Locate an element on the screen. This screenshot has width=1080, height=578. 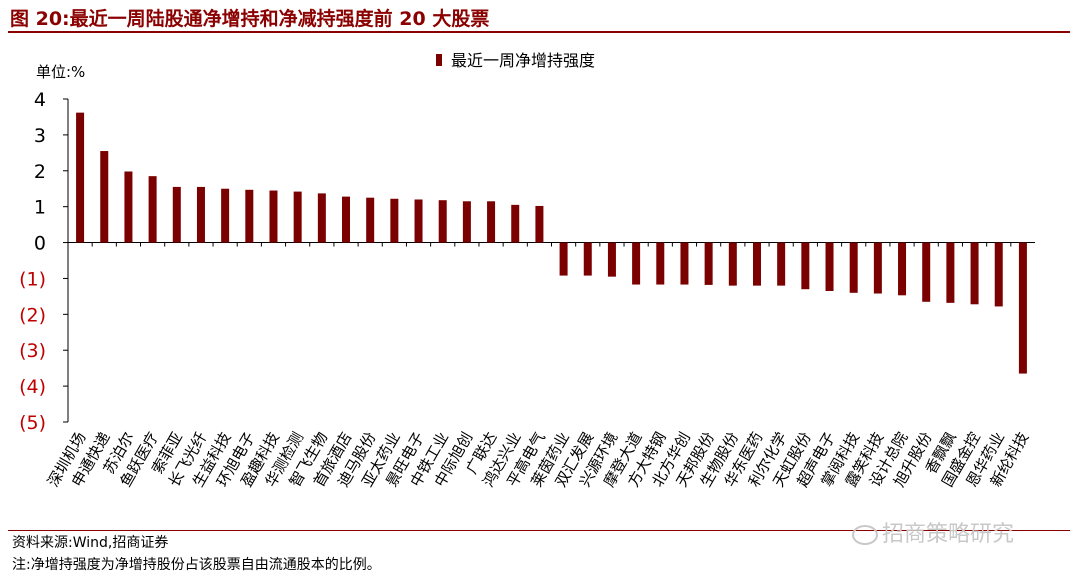
y-tick-label: (1) is located at coordinates (32, 279).